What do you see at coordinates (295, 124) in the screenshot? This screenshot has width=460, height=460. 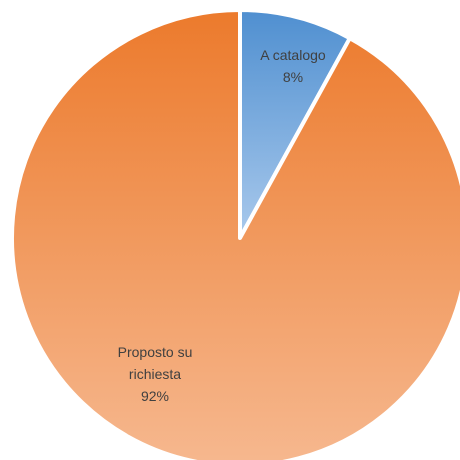 I see `pie-slice-a-catalogo` at bounding box center [295, 124].